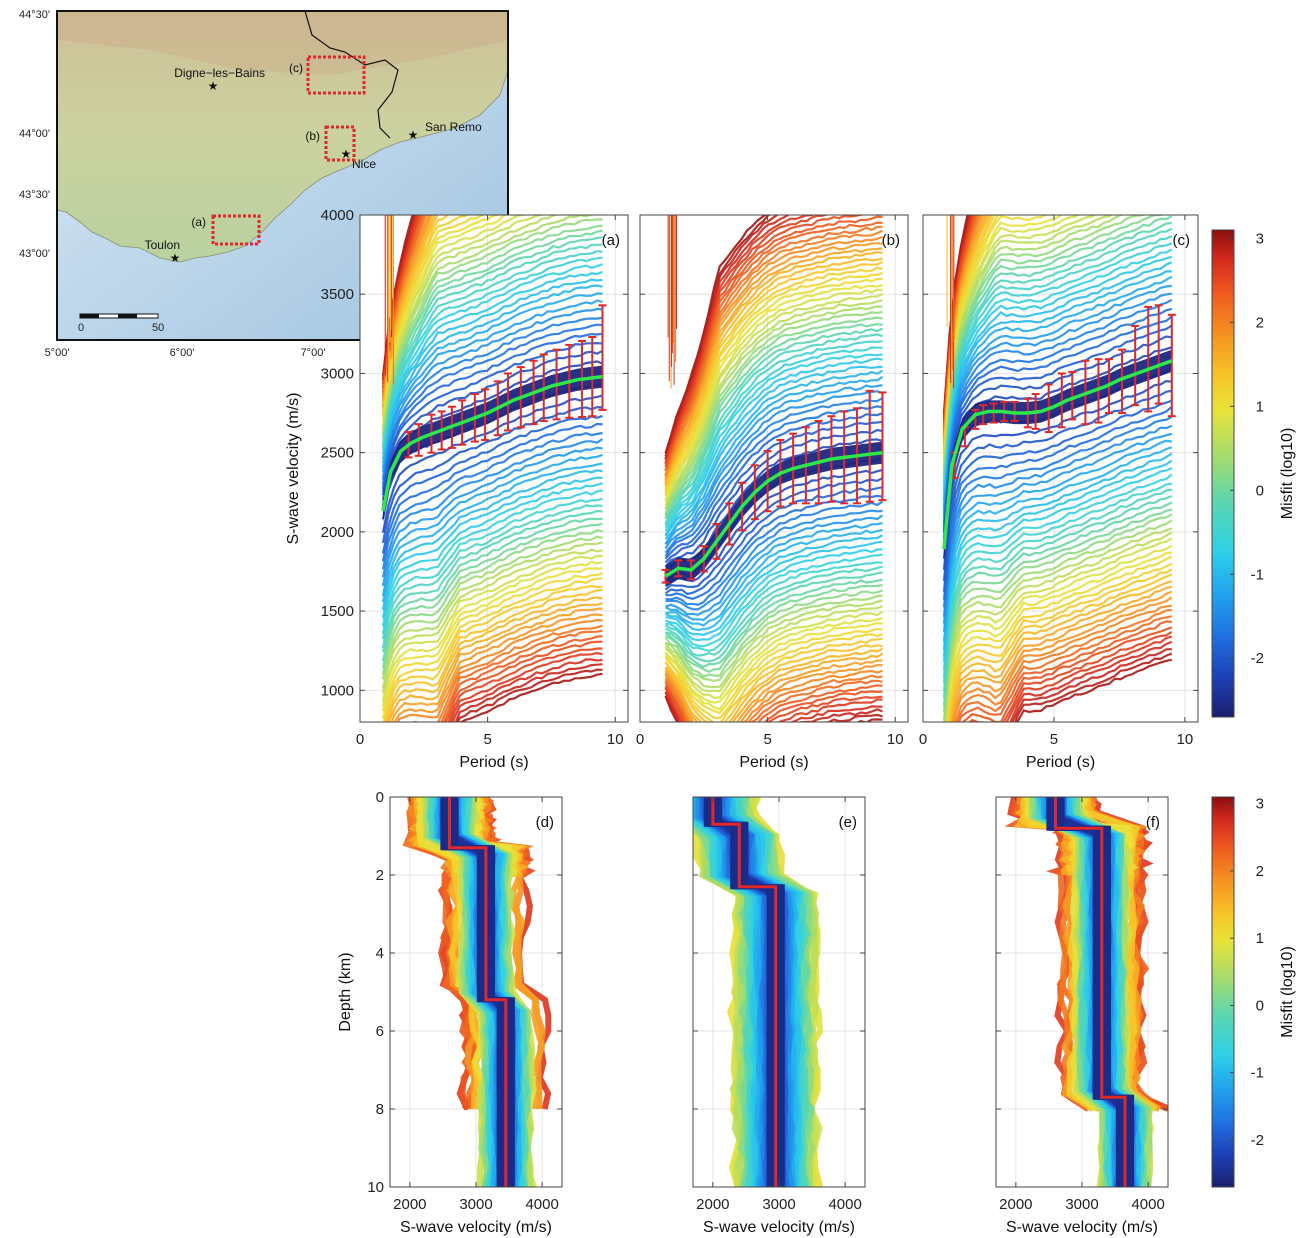  I want to click on y-tick-label: 1500, so click(337, 611).